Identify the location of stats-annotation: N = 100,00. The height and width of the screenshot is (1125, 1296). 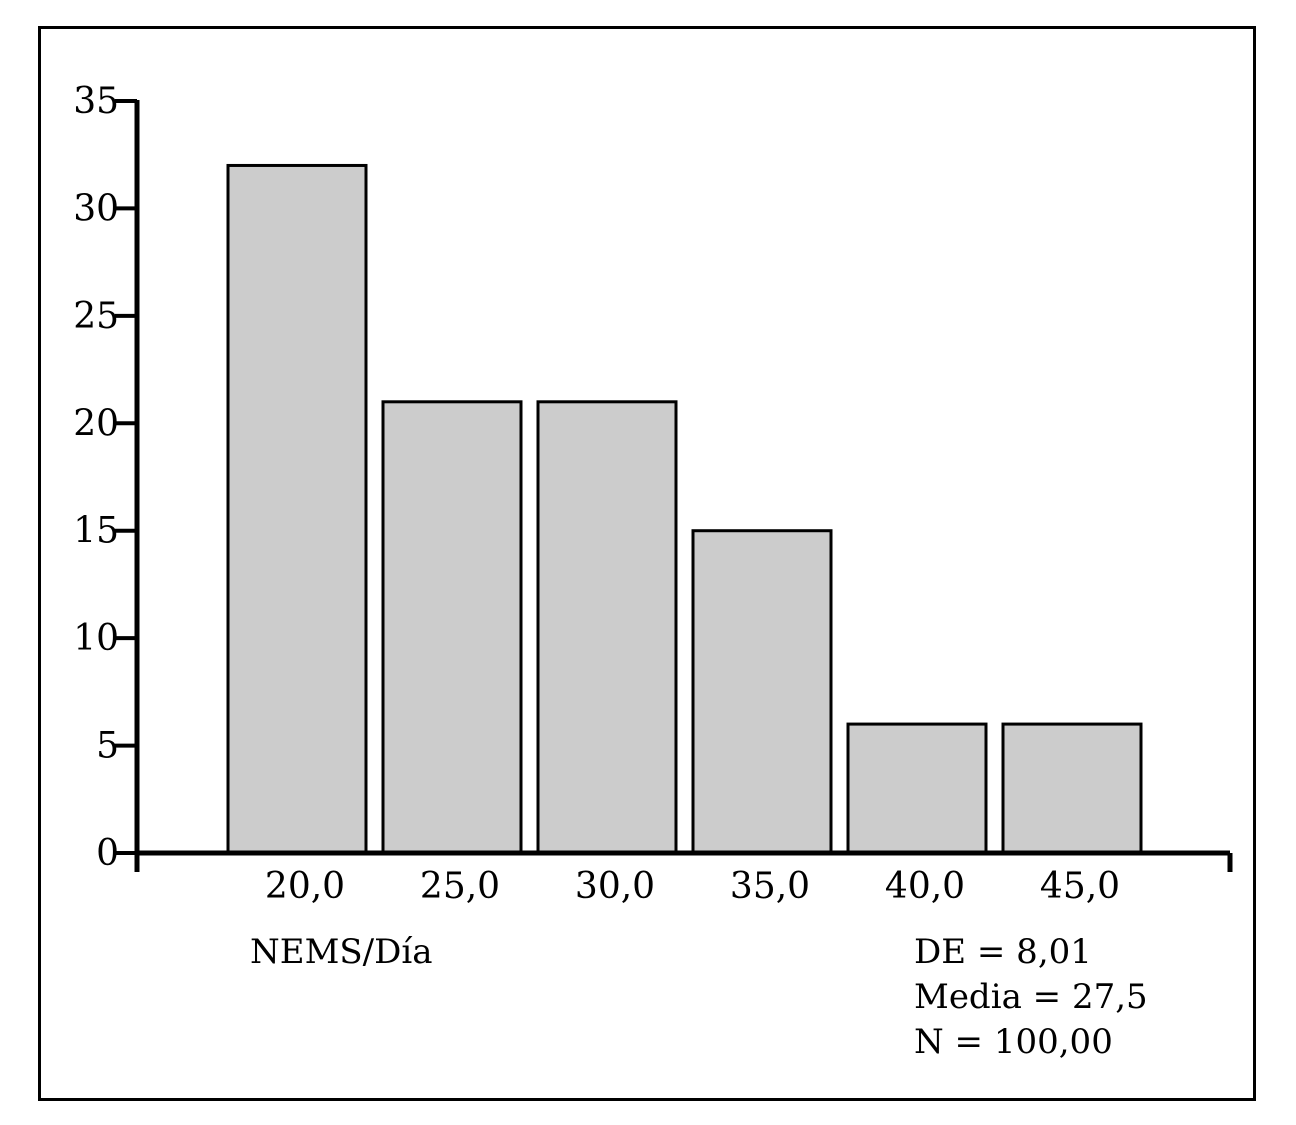
(1013, 1042).